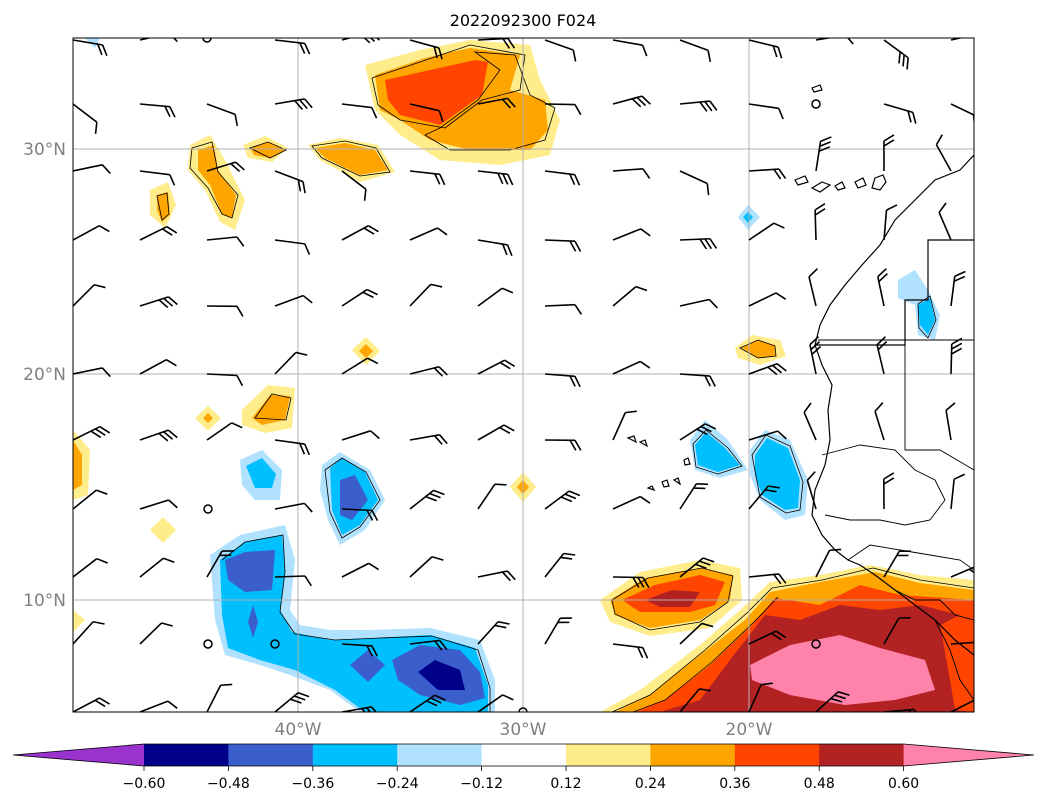 Image resolution: width=1047 pixels, height=805 pixels. Describe the element at coordinates (228, 784) in the screenshot. I see `colorbar-tick-label: −0.48` at that location.